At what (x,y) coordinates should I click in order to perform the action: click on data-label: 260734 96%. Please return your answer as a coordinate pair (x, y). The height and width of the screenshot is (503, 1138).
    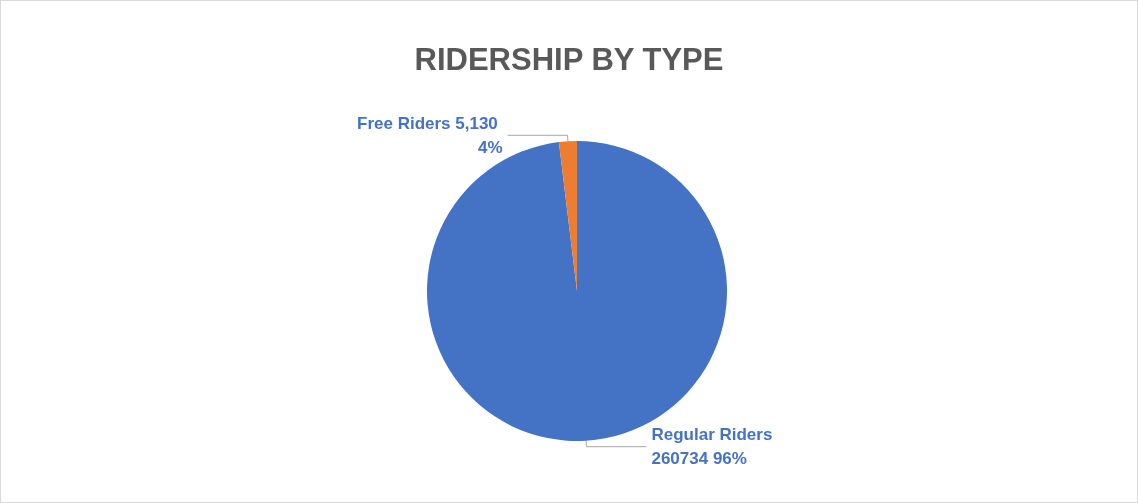
    Looking at the image, I should click on (699, 459).